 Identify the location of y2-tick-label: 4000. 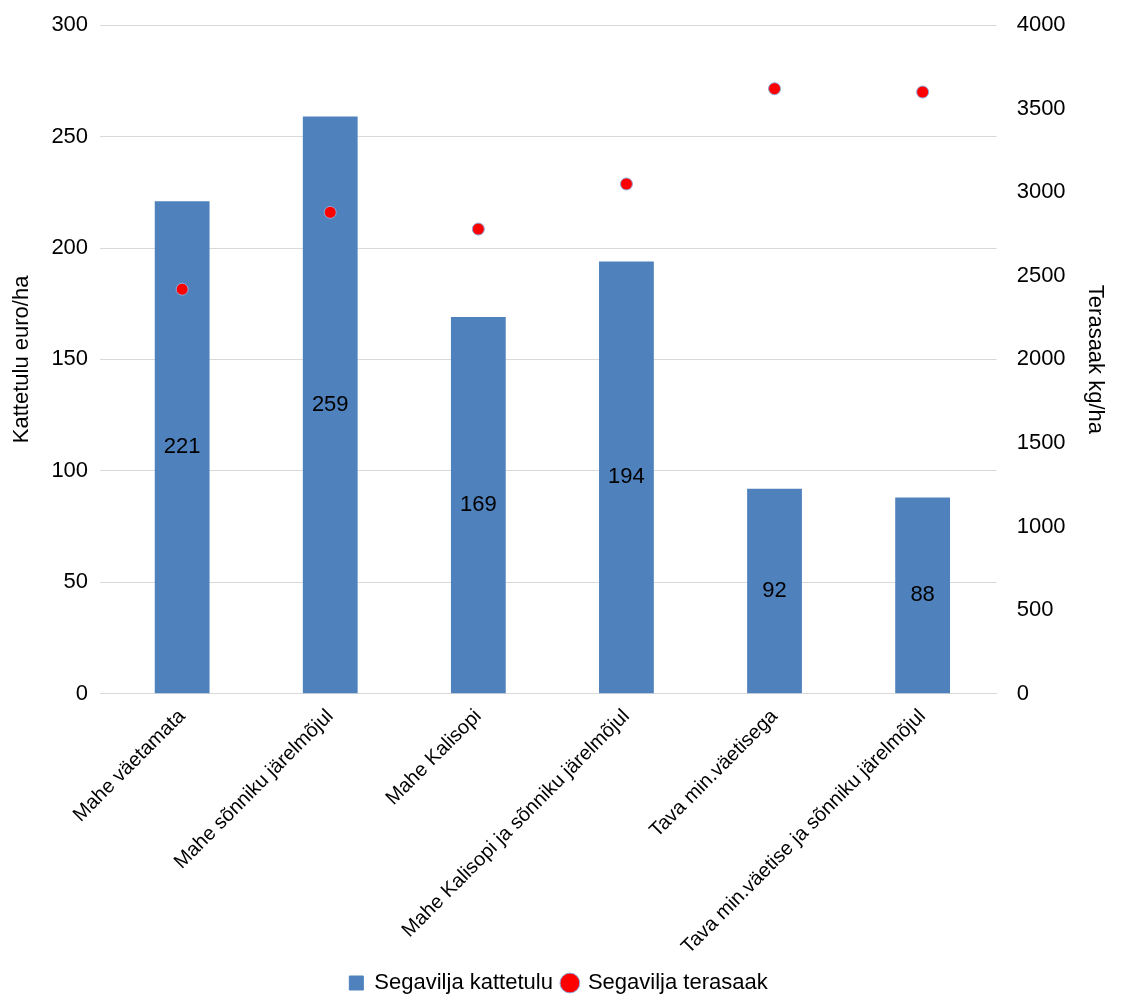
(1041, 24).